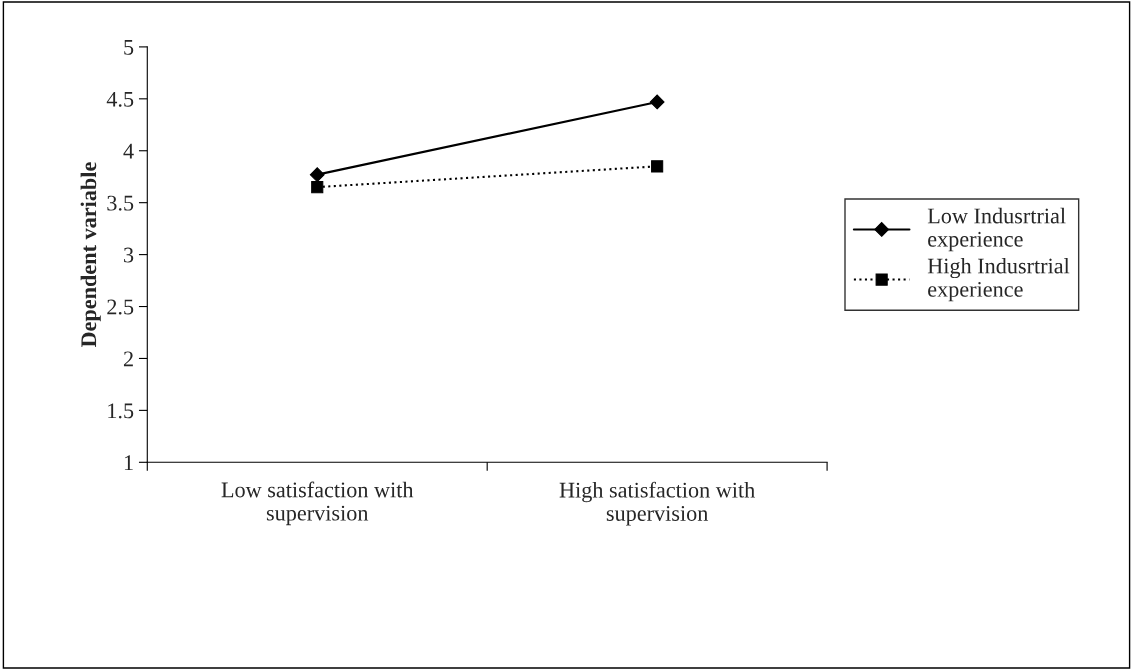 The width and height of the screenshot is (1133, 670). What do you see at coordinates (120, 307) in the screenshot?
I see `y-tick-label: 2.5` at bounding box center [120, 307].